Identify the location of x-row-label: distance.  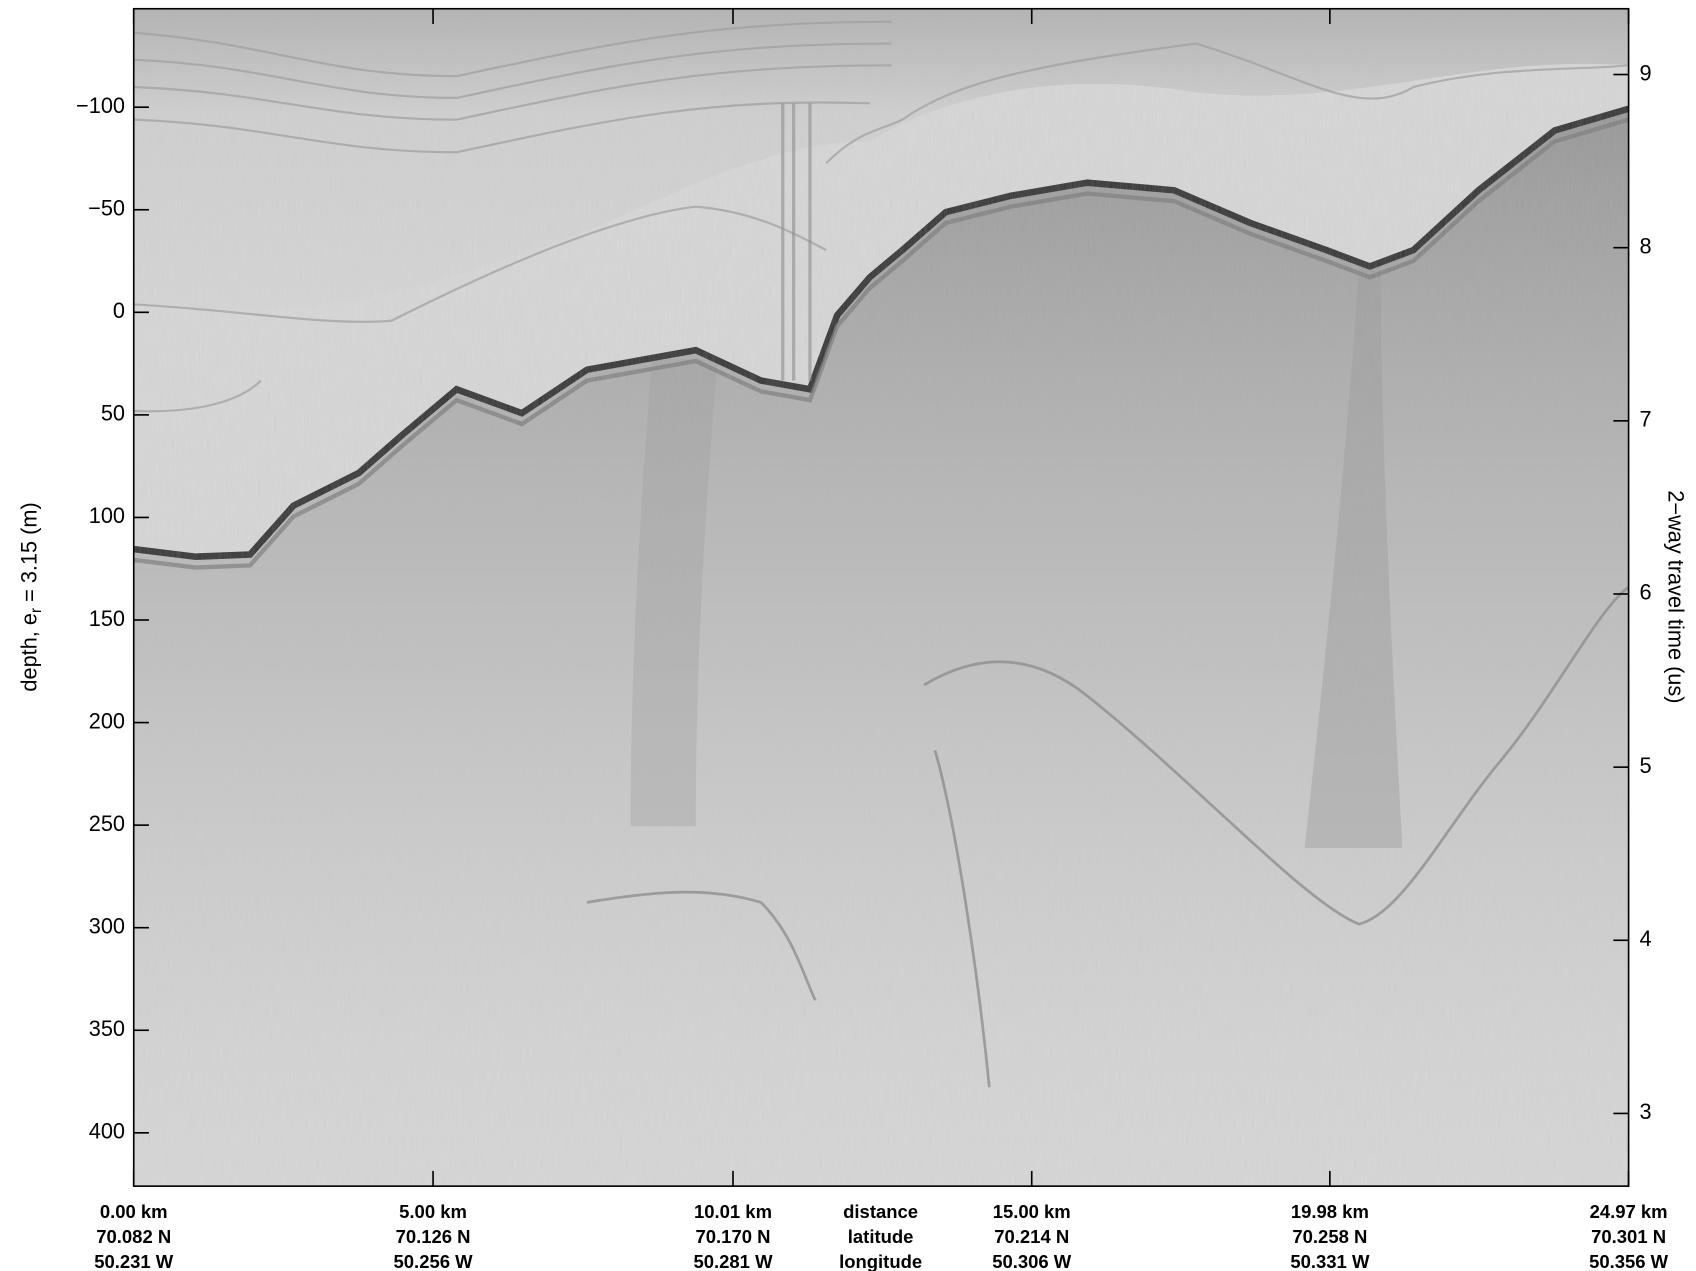
(880, 1211).